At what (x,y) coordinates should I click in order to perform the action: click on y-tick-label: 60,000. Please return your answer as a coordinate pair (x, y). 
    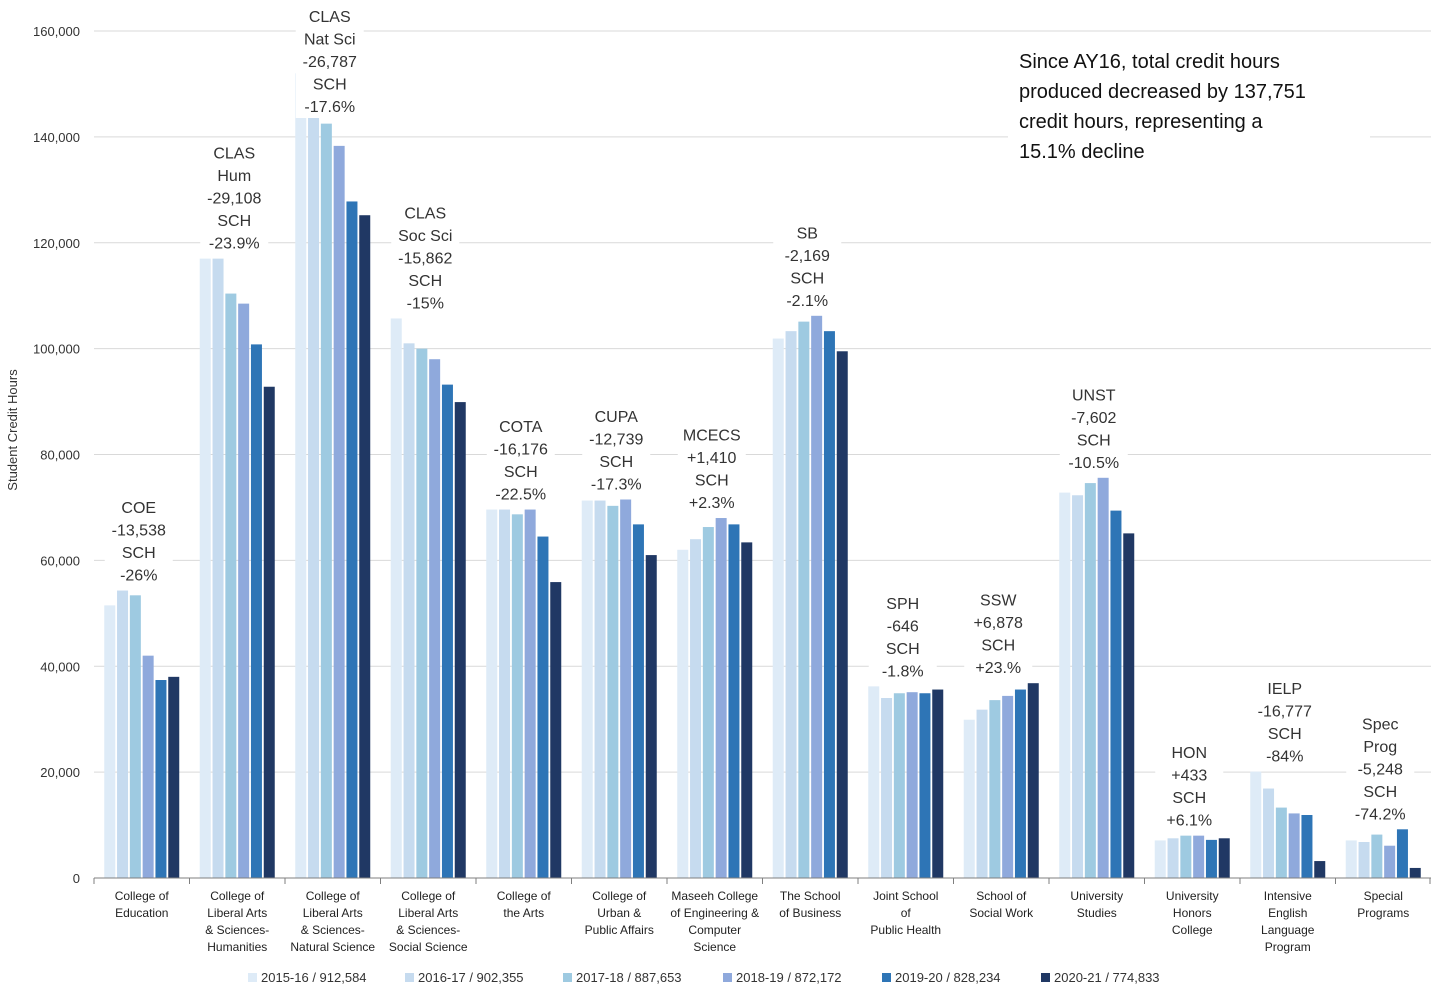
    Looking at the image, I should click on (60, 560).